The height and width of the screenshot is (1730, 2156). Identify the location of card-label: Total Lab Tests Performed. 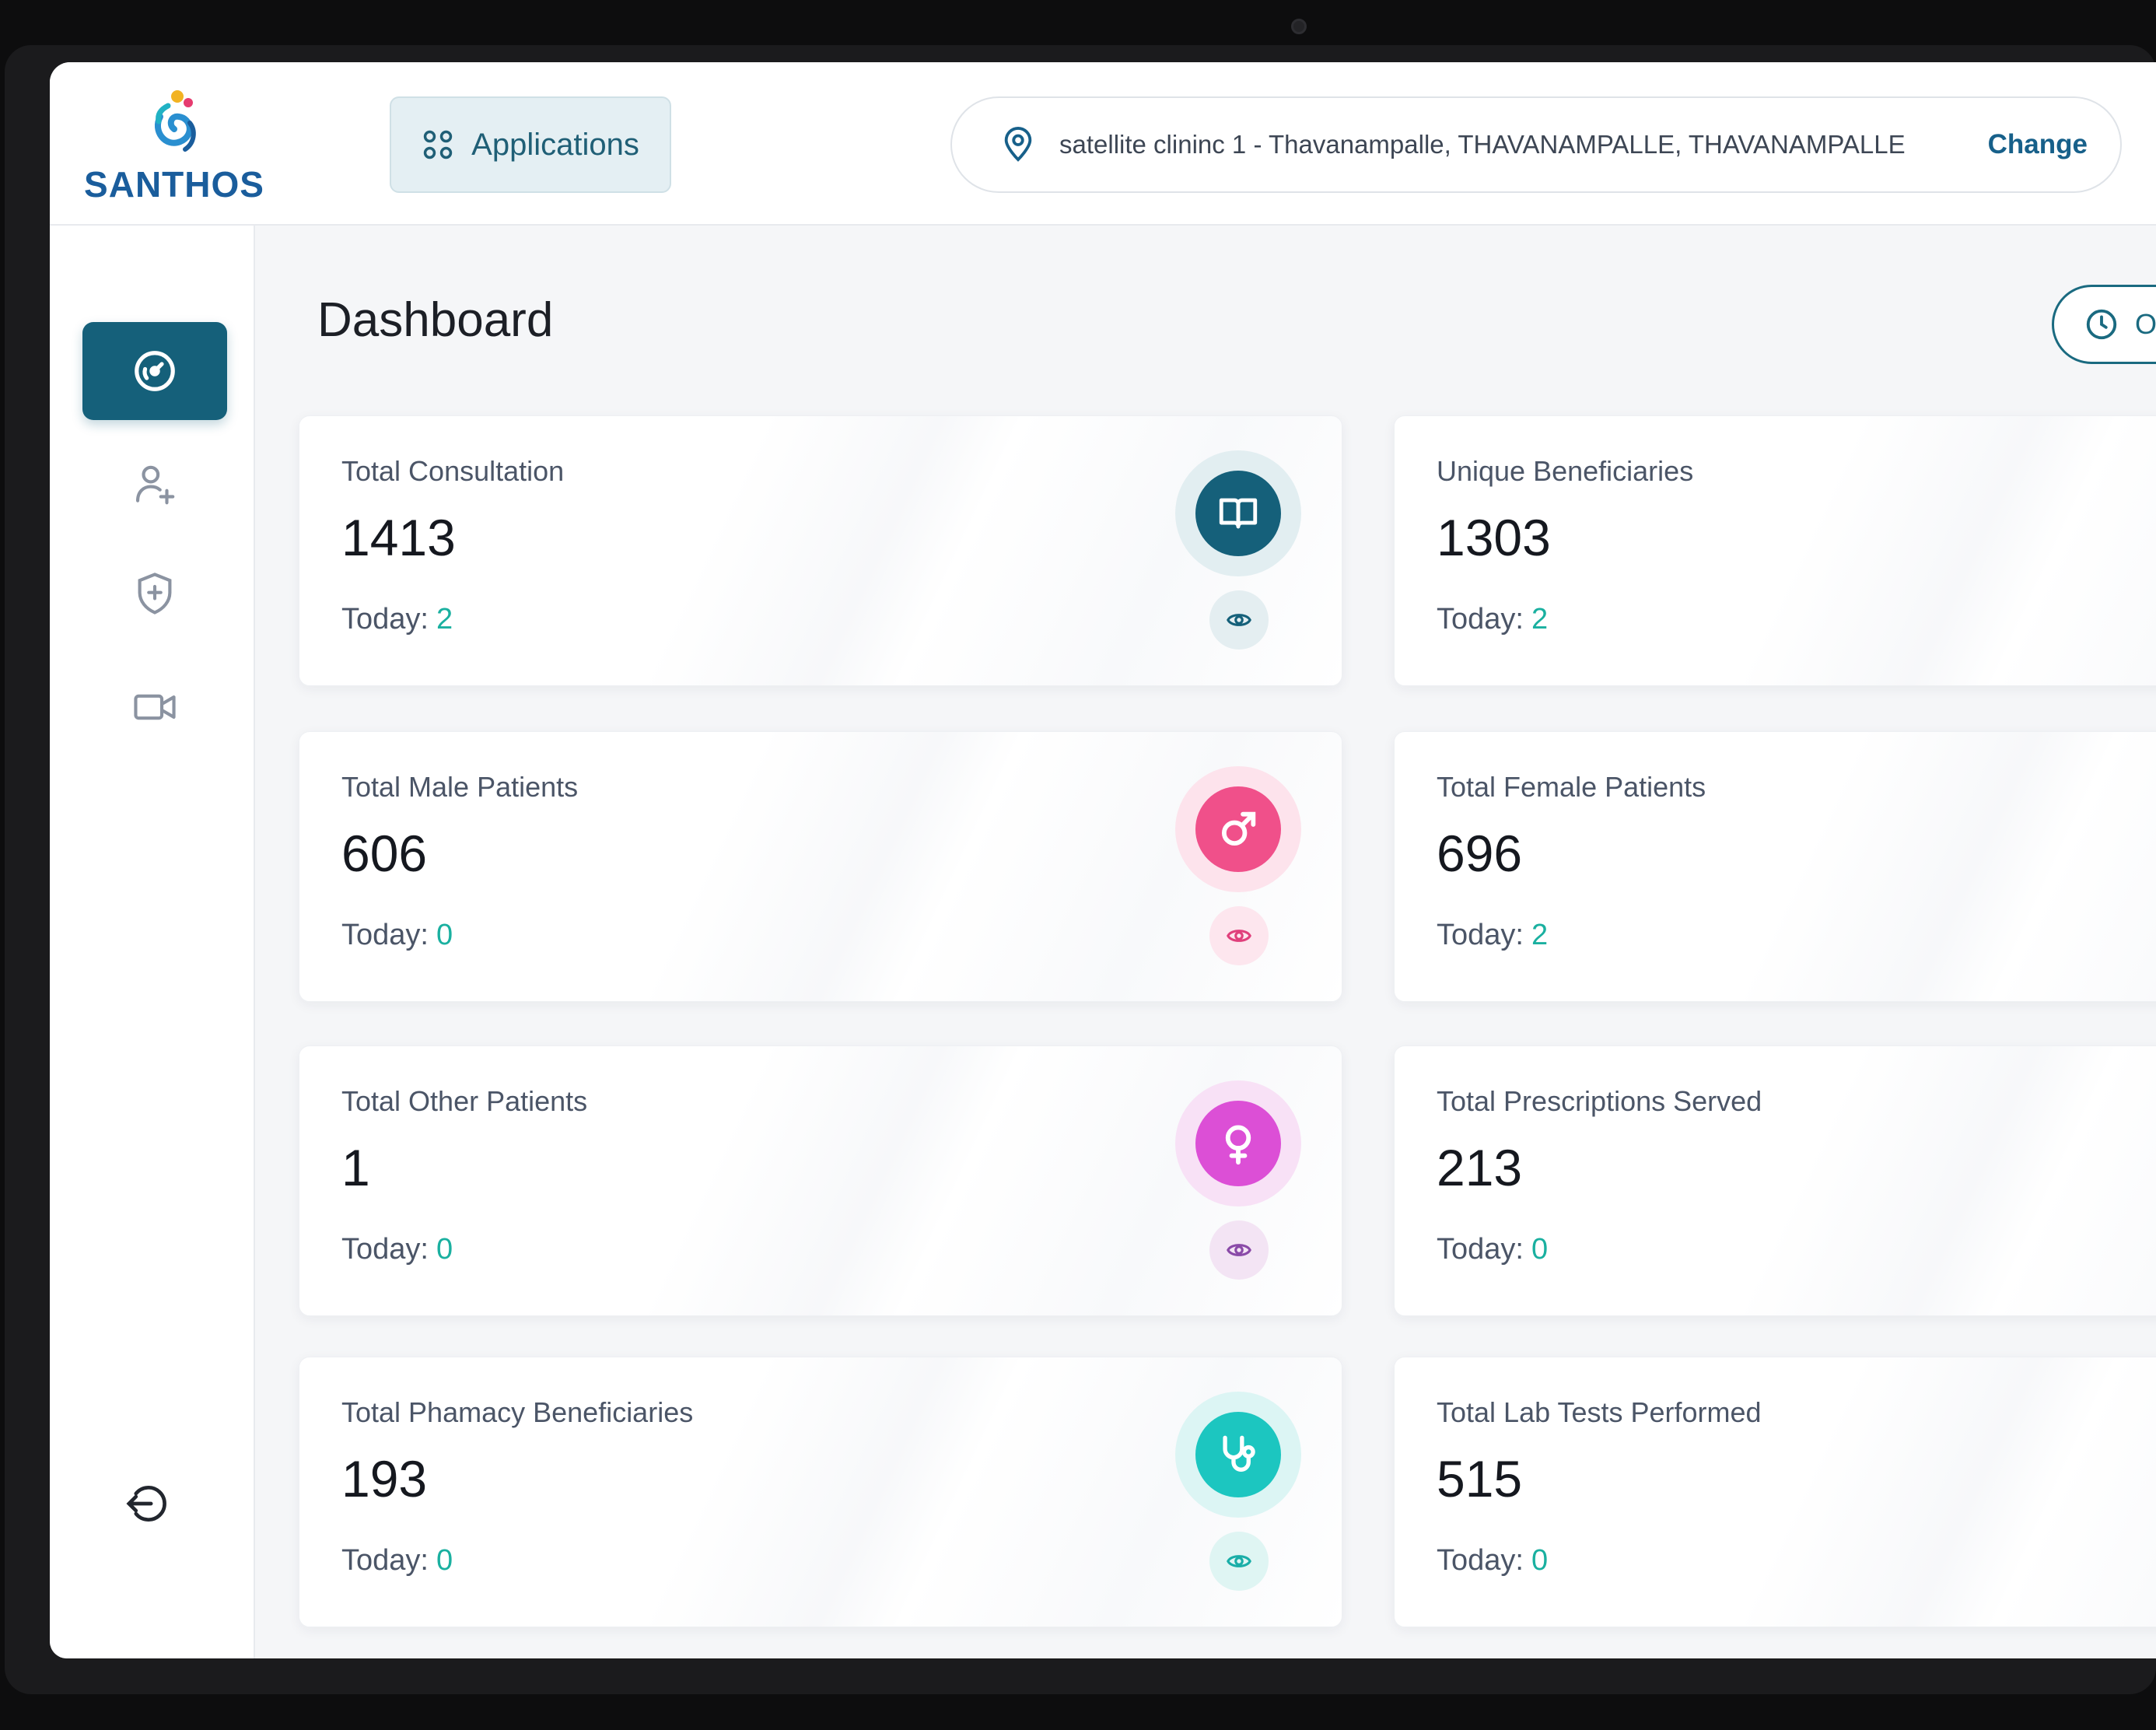
(1599, 1412).